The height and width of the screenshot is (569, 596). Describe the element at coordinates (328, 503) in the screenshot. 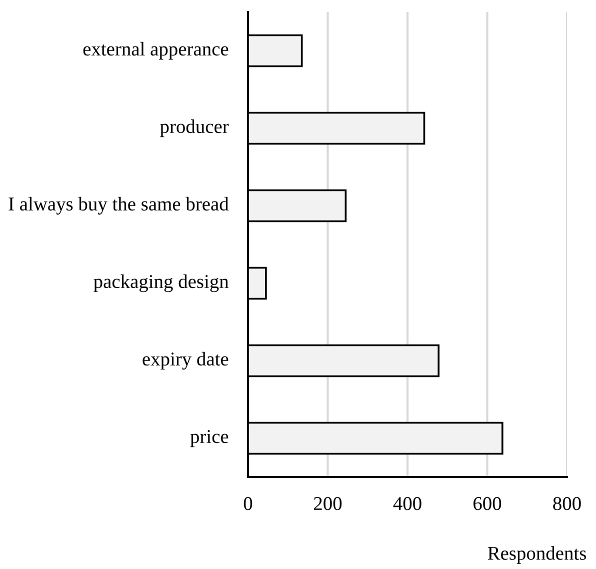

I see `x-tick-label: 200` at that location.